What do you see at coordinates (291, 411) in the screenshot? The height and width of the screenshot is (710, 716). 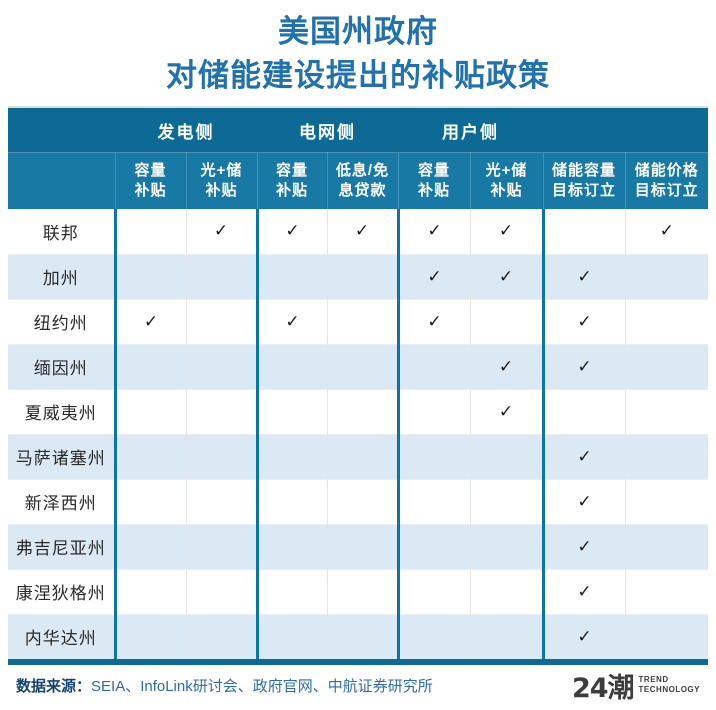 I see `empty-cell-hawaii-grid-capacity-subsidy` at bounding box center [291, 411].